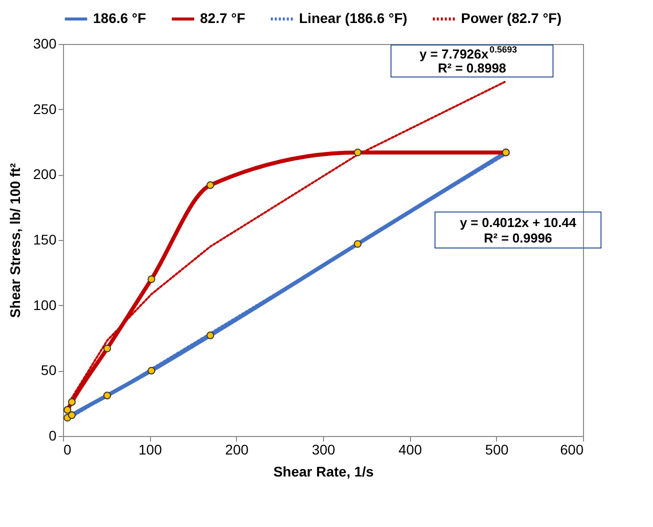  I want to click on y-tick-label: 50, so click(48, 370).